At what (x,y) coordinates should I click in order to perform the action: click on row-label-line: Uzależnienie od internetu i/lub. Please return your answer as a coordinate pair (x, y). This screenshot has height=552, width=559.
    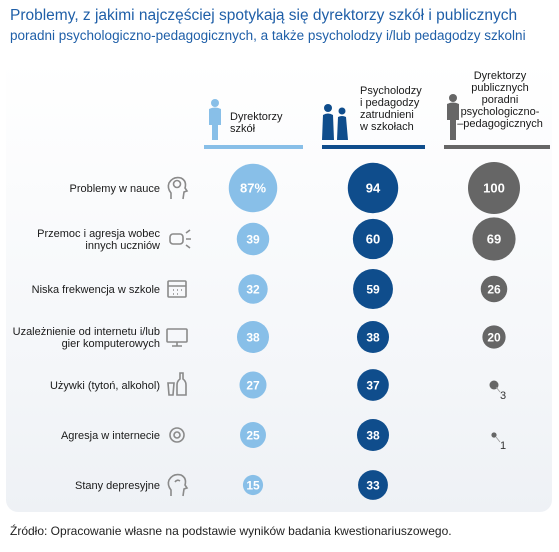
    Looking at the image, I should click on (86, 332).